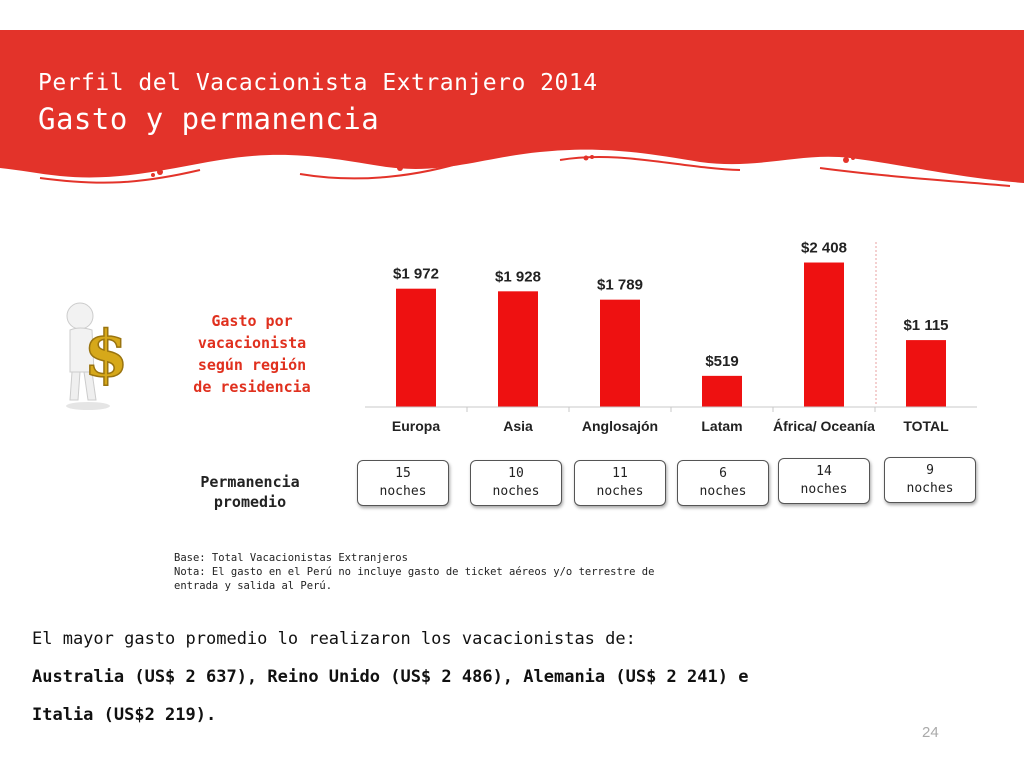 The height and width of the screenshot is (768, 1024). Describe the element at coordinates (620, 483) in the screenshot. I see `stay-box-anglosajon: 11 noches` at that location.